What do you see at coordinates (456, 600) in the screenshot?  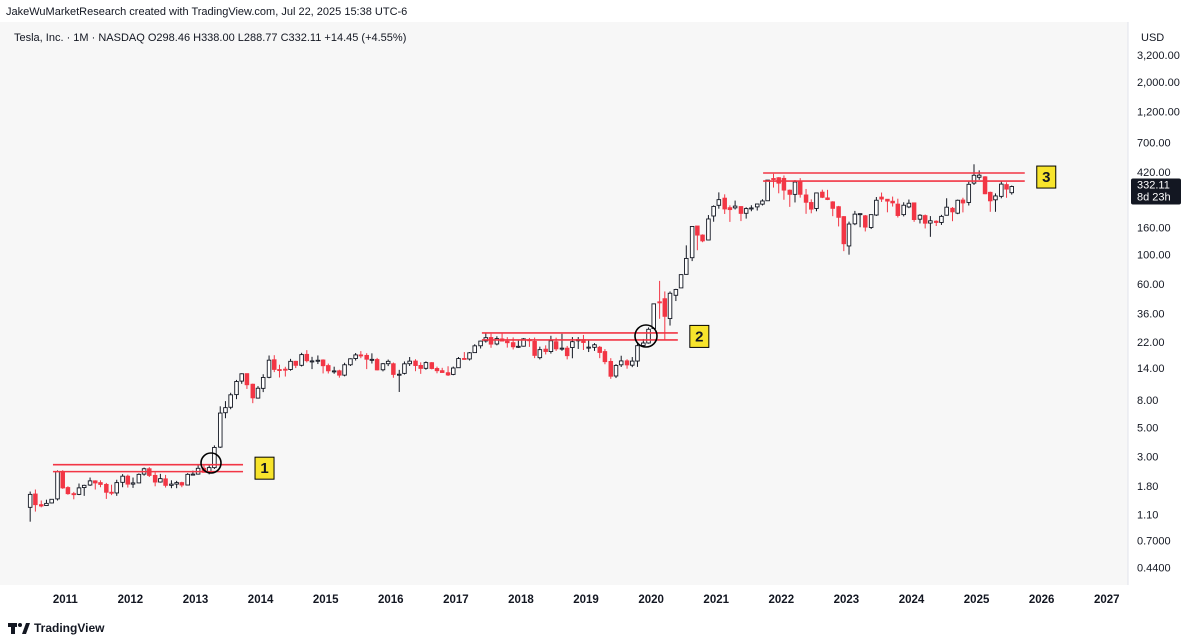 I see `x-tick-label: 2017` at bounding box center [456, 600].